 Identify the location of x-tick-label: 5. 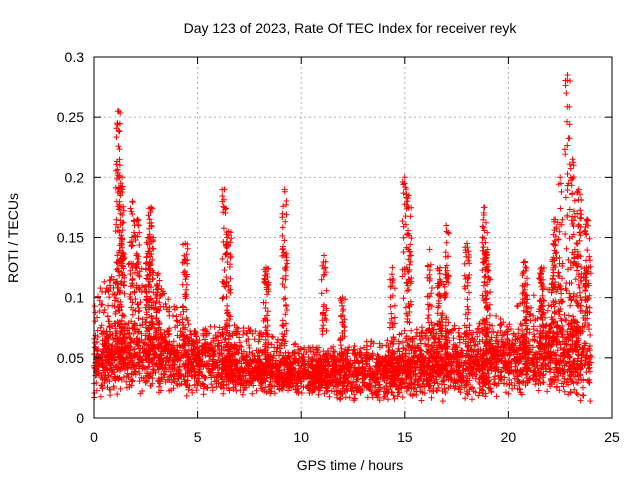
(198, 437).